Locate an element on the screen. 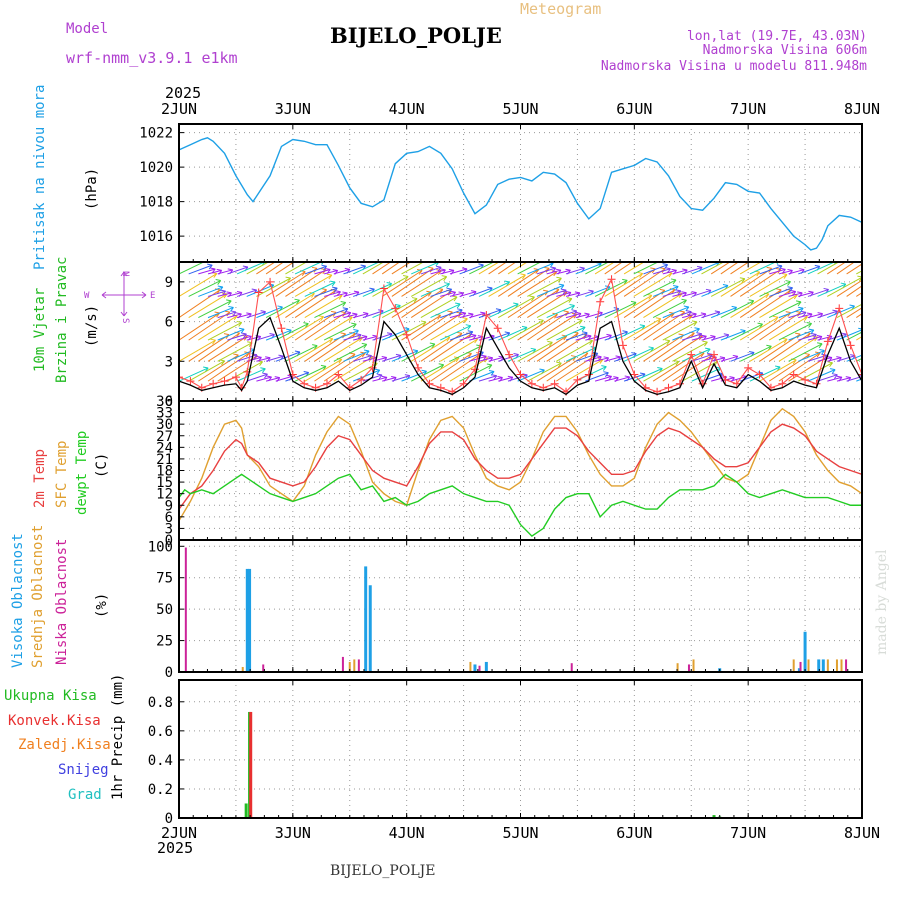  sfc-temp-line is located at coordinates (520, 464).